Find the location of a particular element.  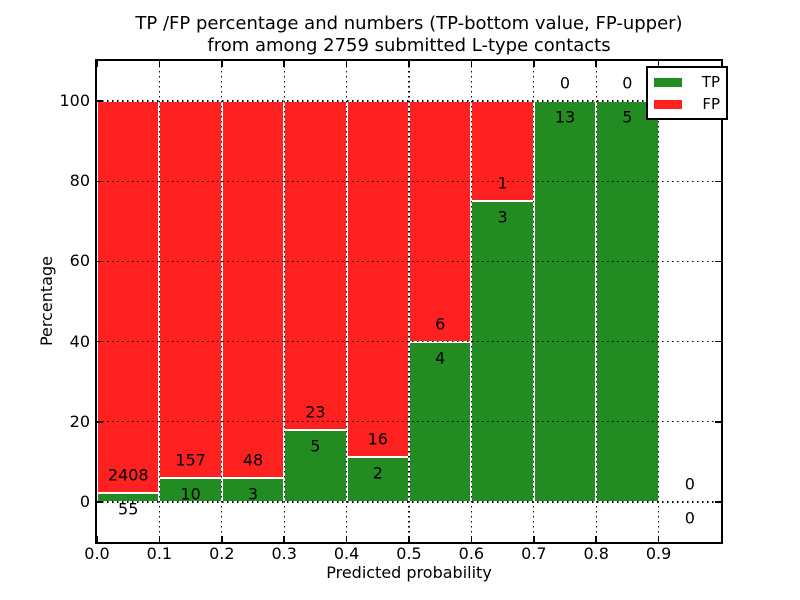

bar-tp-count-label: 0 is located at coordinates (689, 518).